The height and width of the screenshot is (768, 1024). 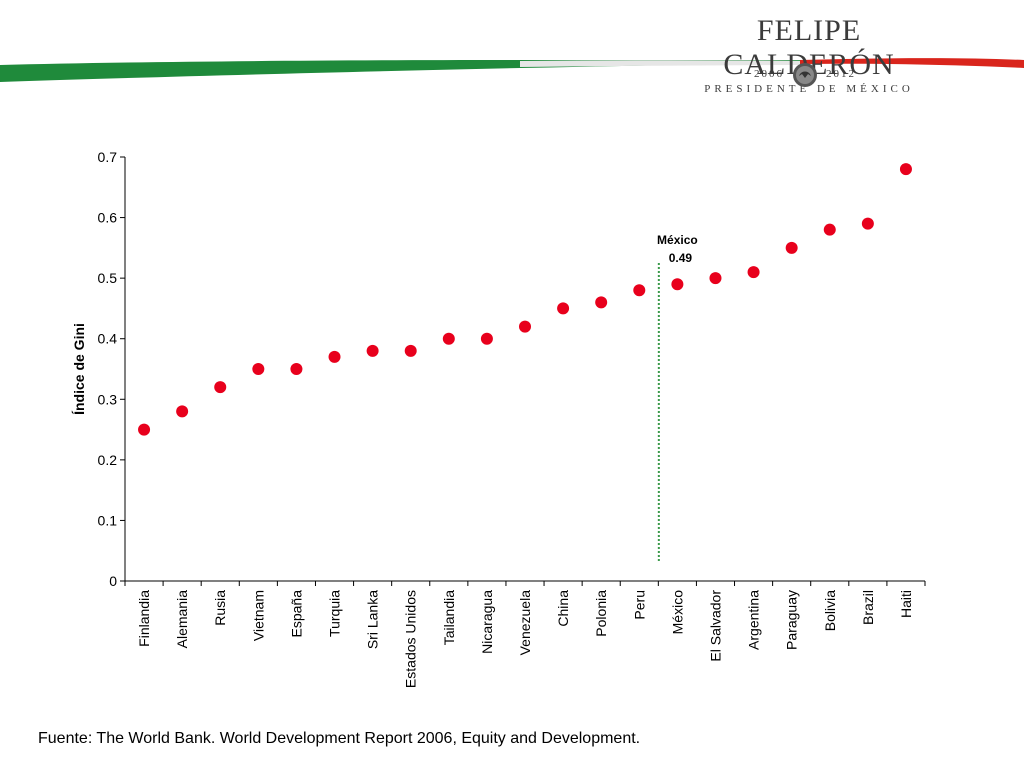 I want to click on brand-years: 2006 2012, so click(x=807, y=75).